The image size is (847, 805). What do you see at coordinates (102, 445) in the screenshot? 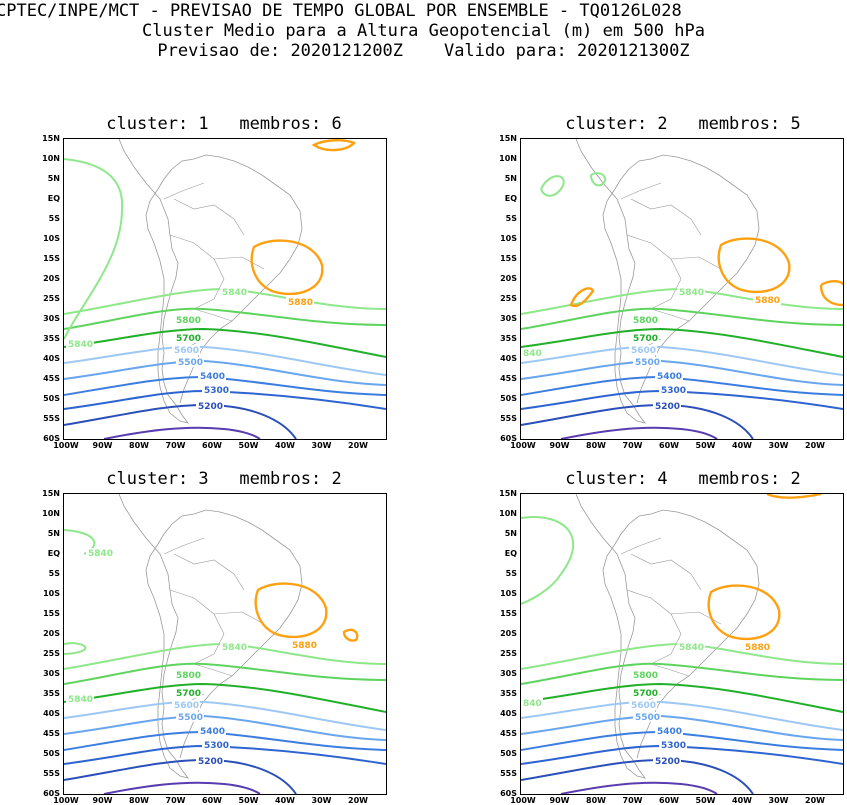
I see `lon-tick-label: 90W` at bounding box center [102, 445].